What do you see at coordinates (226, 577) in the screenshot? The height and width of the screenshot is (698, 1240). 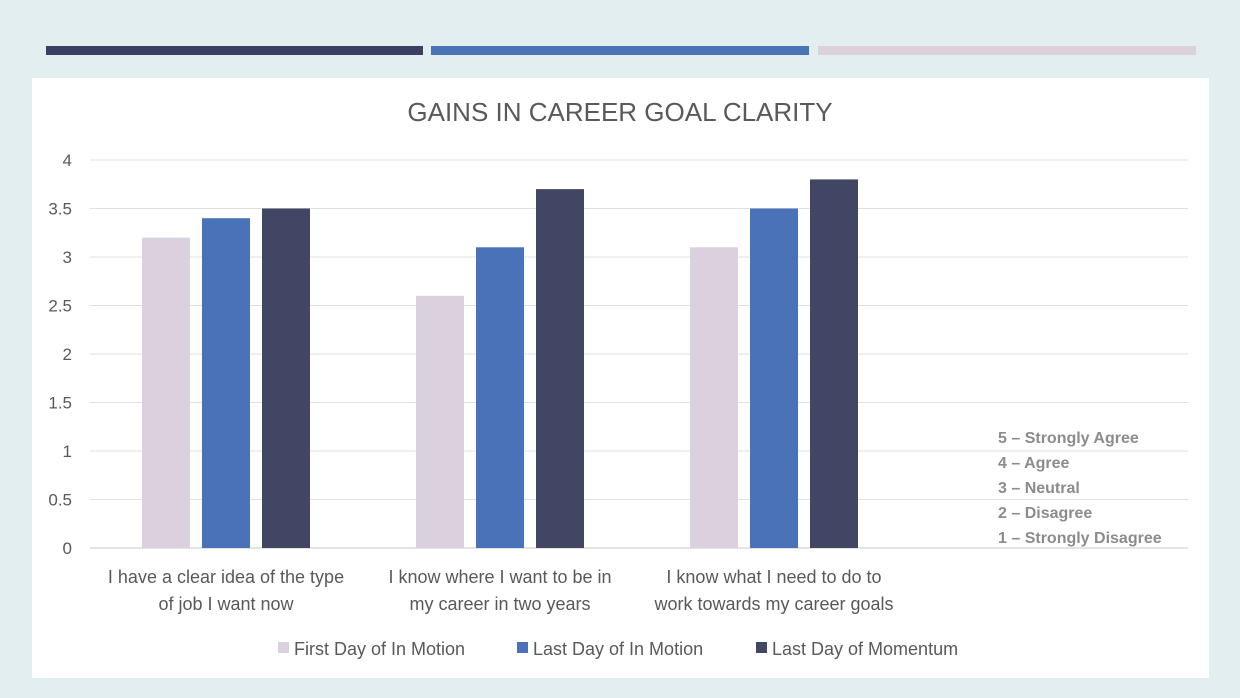 I see `category-label: I have a clear idea of the type` at bounding box center [226, 577].